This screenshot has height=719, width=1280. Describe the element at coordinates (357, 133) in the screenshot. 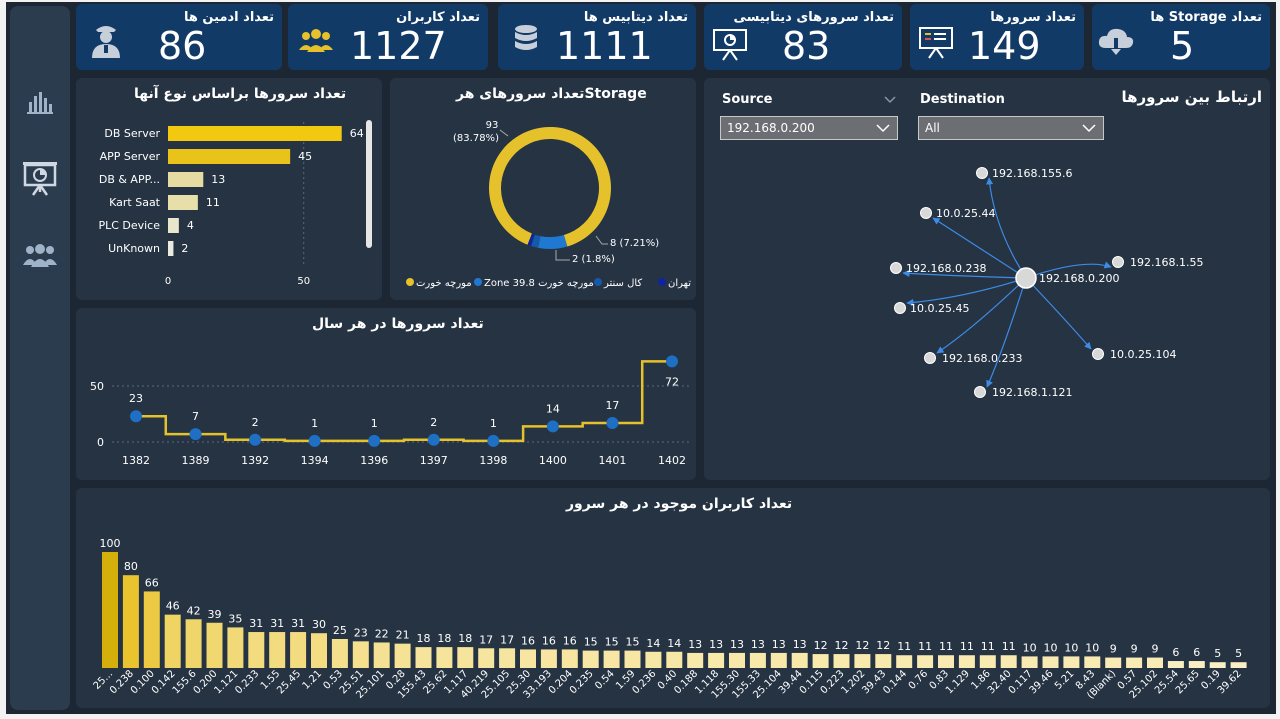

I see `data-label: 64` at that location.